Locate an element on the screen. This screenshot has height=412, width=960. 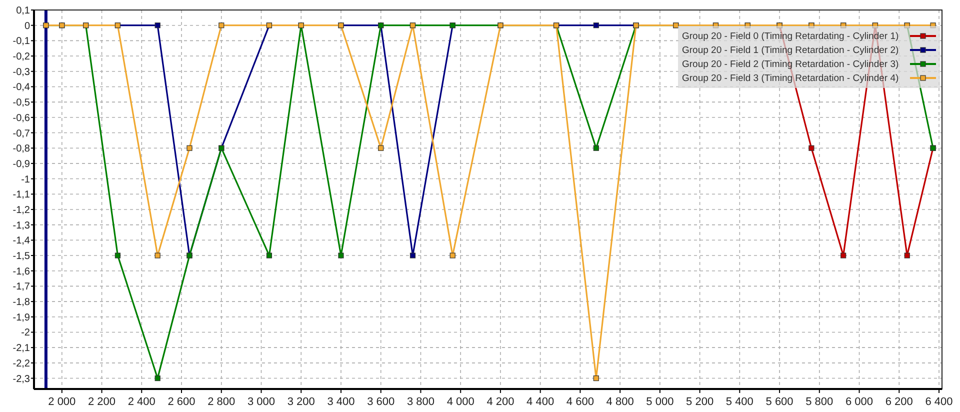
y-tick-label: -0,5 is located at coordinates (21, 103).